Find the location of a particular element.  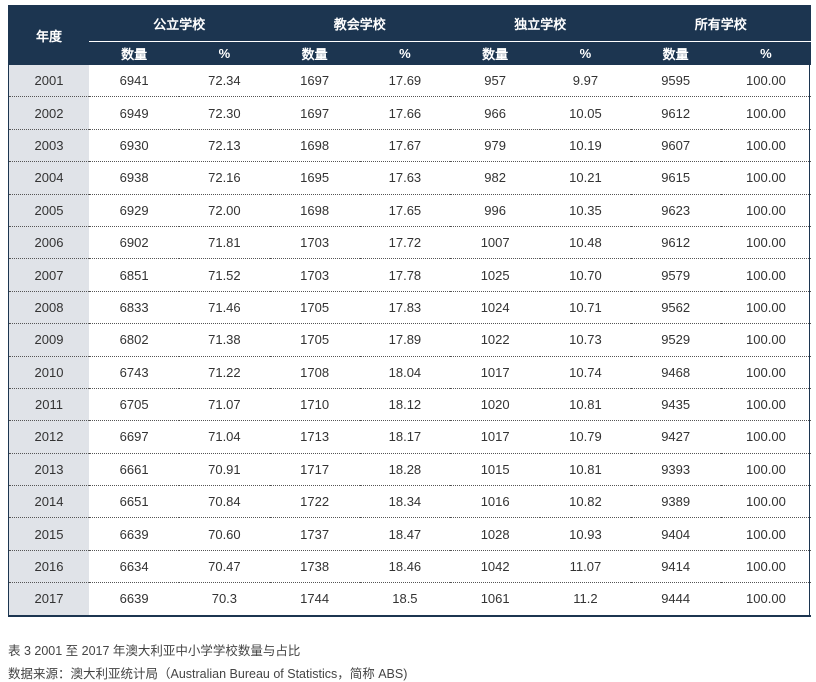

cell-independent-count: 1028 is located at coordinates (495, 534).